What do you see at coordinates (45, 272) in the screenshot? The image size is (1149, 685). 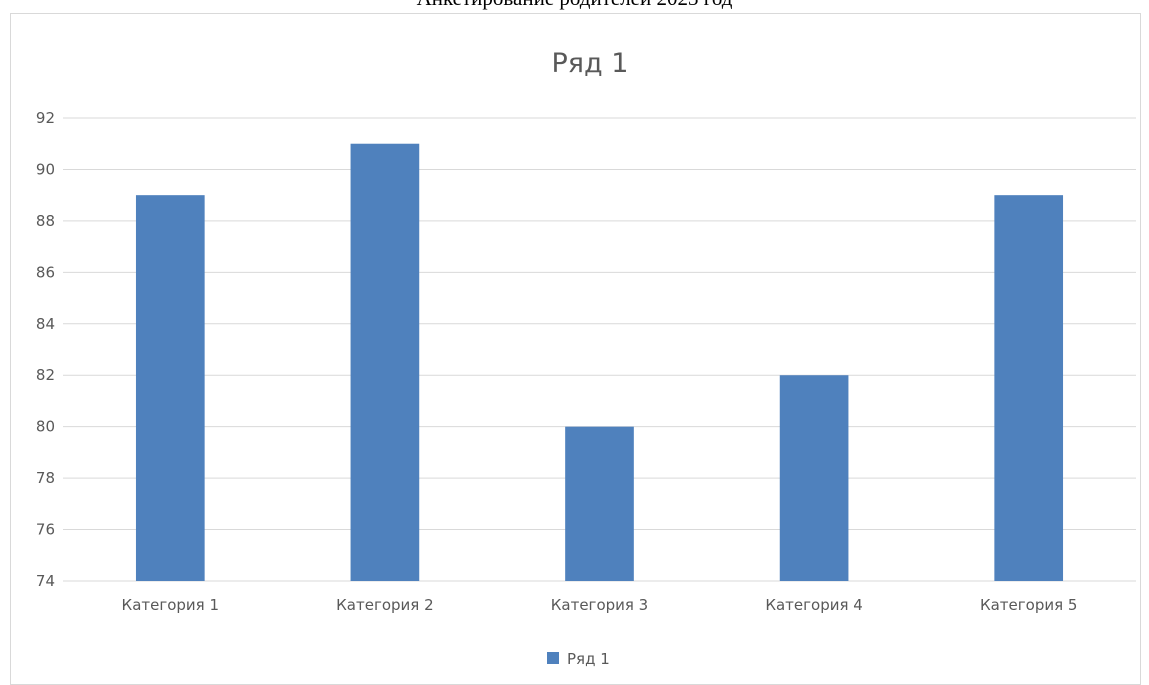 I see `y-tick-label: 86` at bounding box center [45, 272].